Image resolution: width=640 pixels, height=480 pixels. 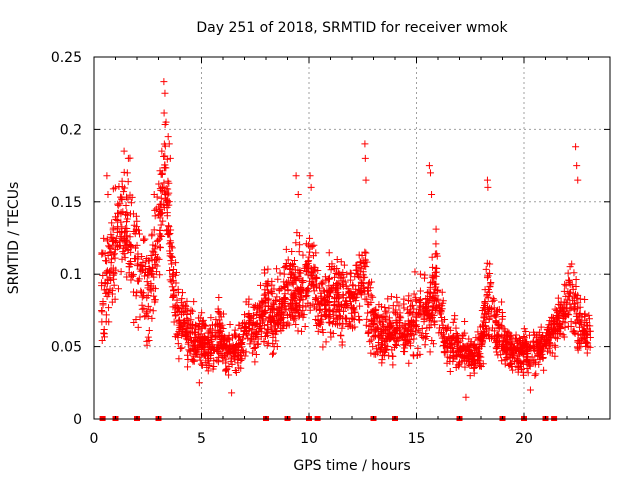 I want to click on x-tick-label: 0, so click(x=94, y=439).